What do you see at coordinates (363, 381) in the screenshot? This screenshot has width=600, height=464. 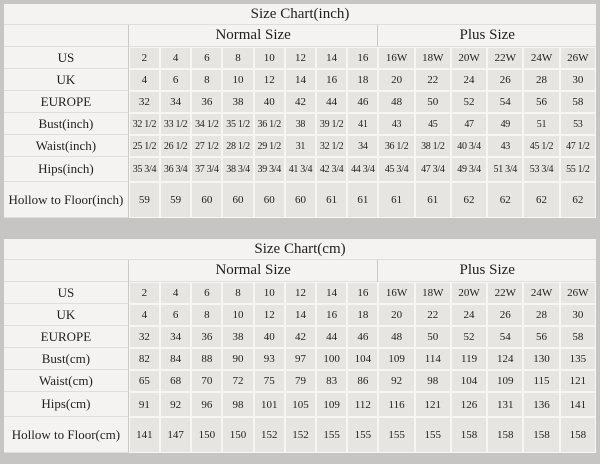 I see `size-value-cell: 86` at bounding box center [363, 381].